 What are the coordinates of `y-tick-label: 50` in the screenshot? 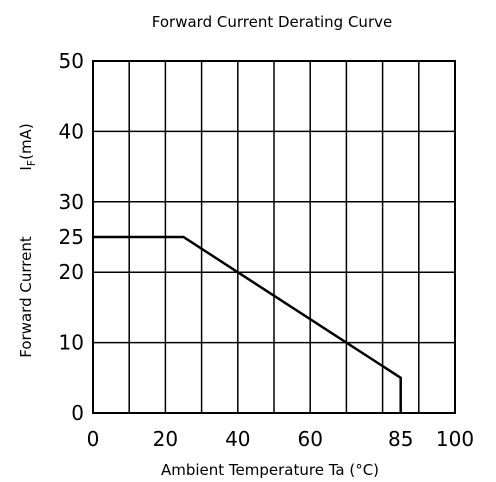 It's located at (71, 61).